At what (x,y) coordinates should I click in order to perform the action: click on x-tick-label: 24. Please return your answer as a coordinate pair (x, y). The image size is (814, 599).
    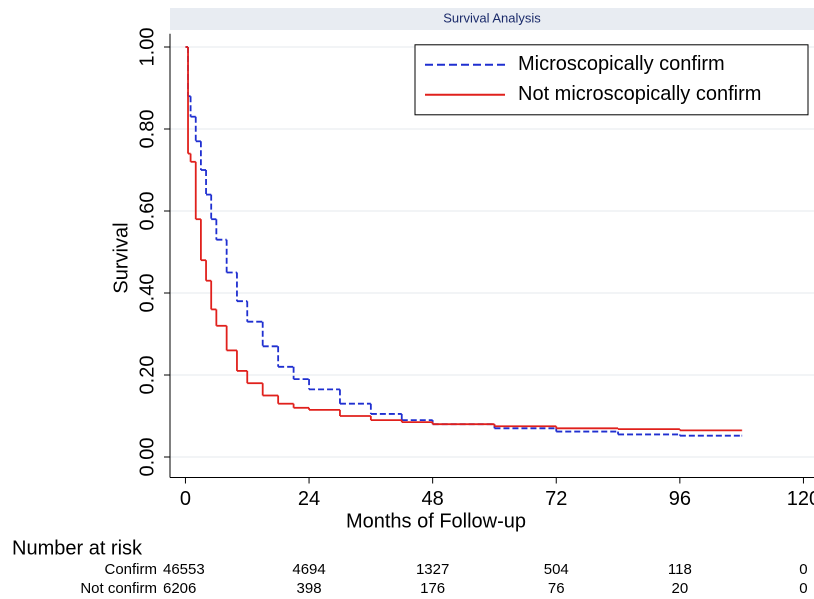
    Looking at the image, I should click on (309, 499).